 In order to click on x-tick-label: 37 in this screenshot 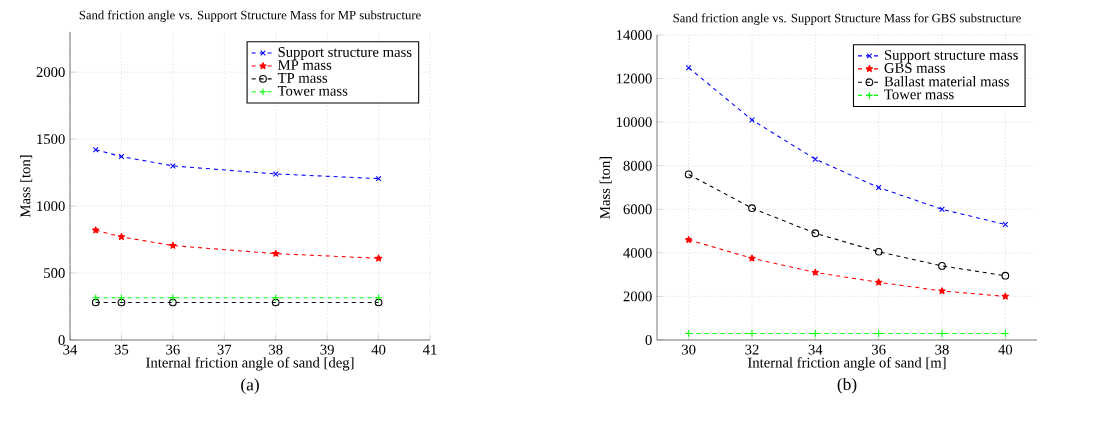, I will do `click(224, 349)`.